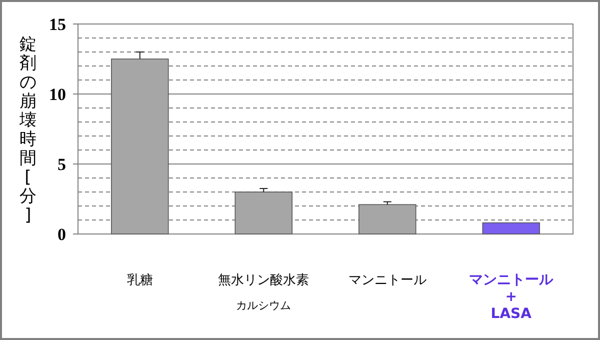  Describe the element at coordinates (387, 280) in the screenshot. I see `x-tick-label: マンニトール` at that location.